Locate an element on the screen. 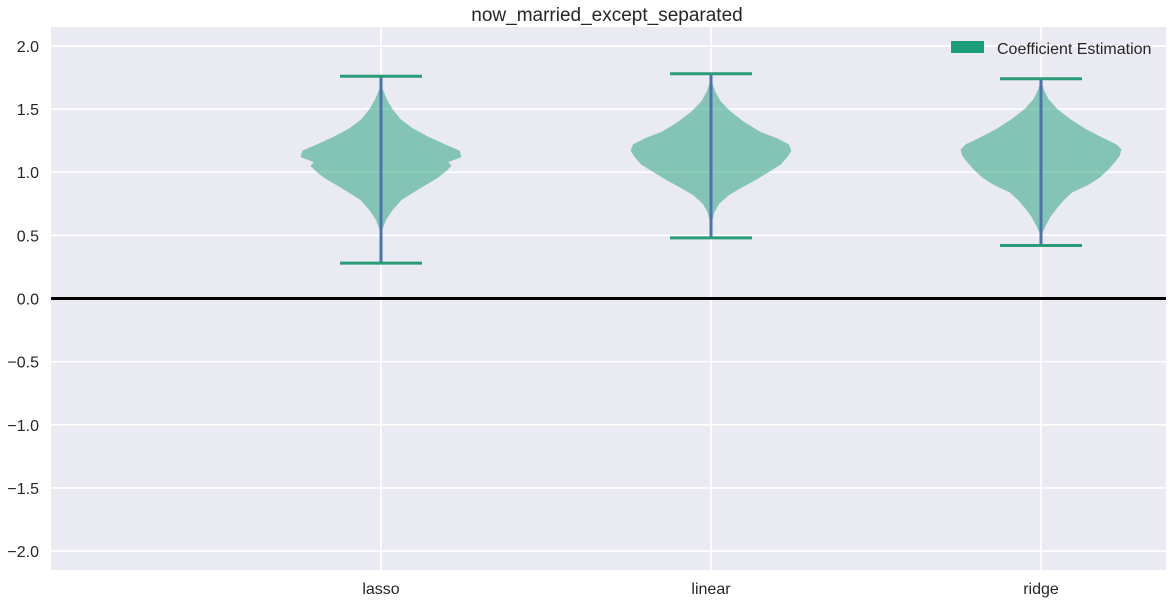  y-tick-label-1: −1.5 is located at coordinates (23, 489).